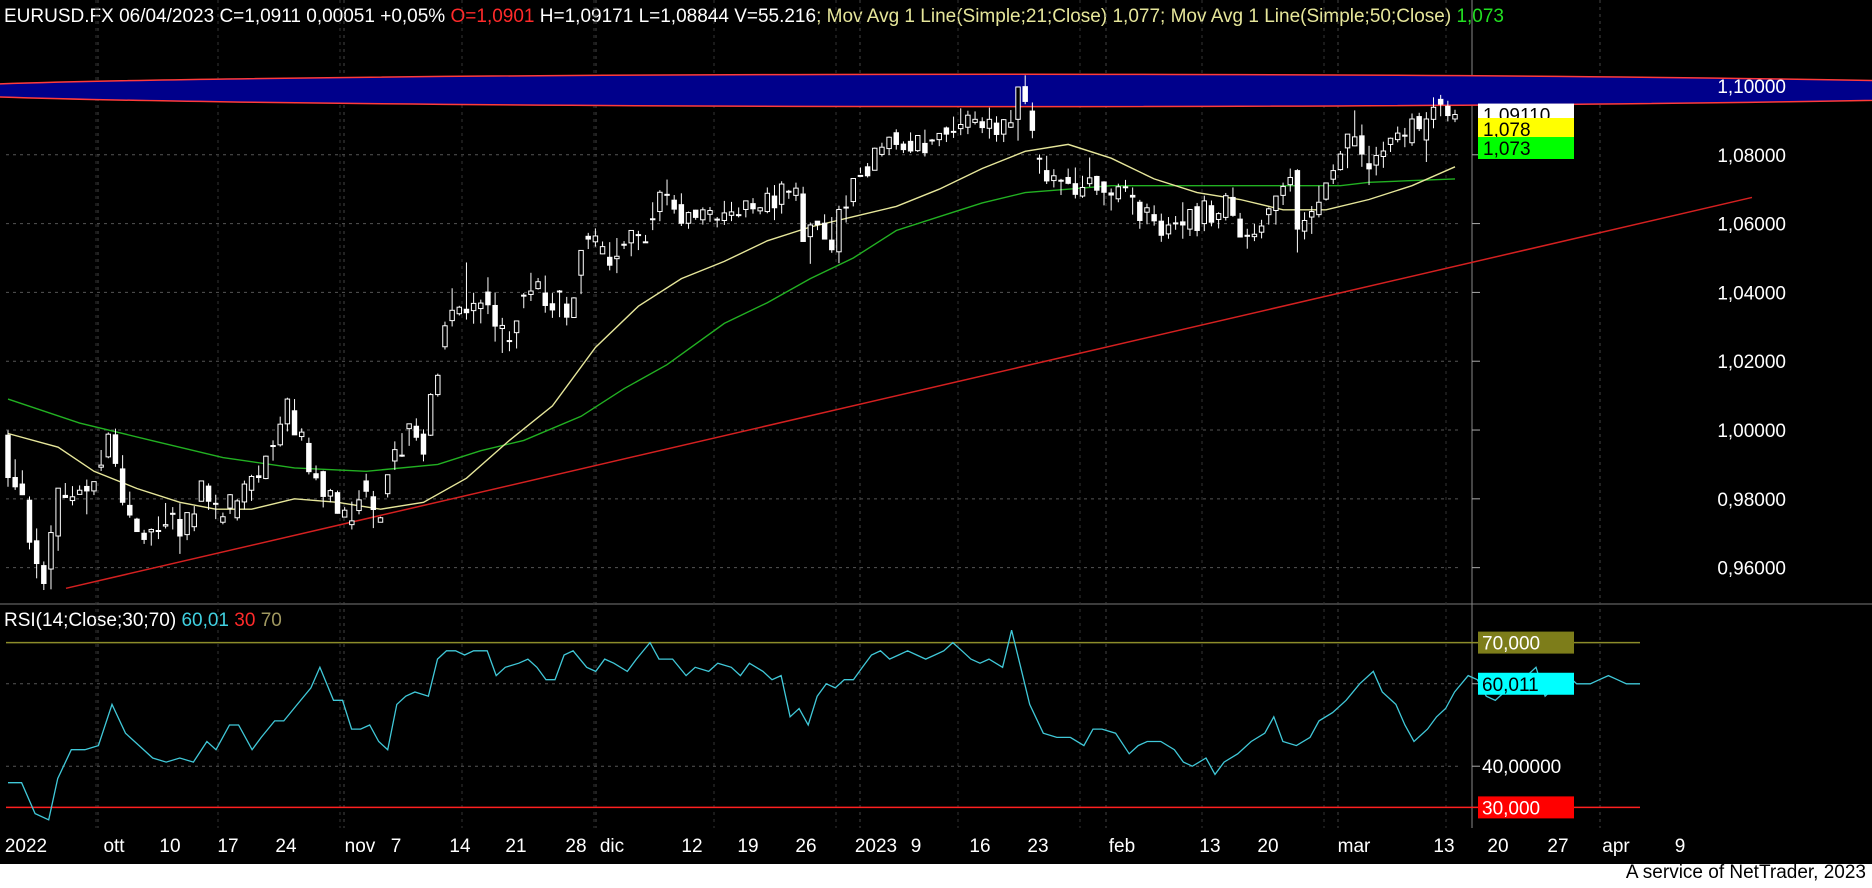 Image resolution: width=1872 pixels, height=888 pixels. I want to click on header-ma21-label: ; Mov Avg 1 Line(Simple;21;Close), so click(962, 16).